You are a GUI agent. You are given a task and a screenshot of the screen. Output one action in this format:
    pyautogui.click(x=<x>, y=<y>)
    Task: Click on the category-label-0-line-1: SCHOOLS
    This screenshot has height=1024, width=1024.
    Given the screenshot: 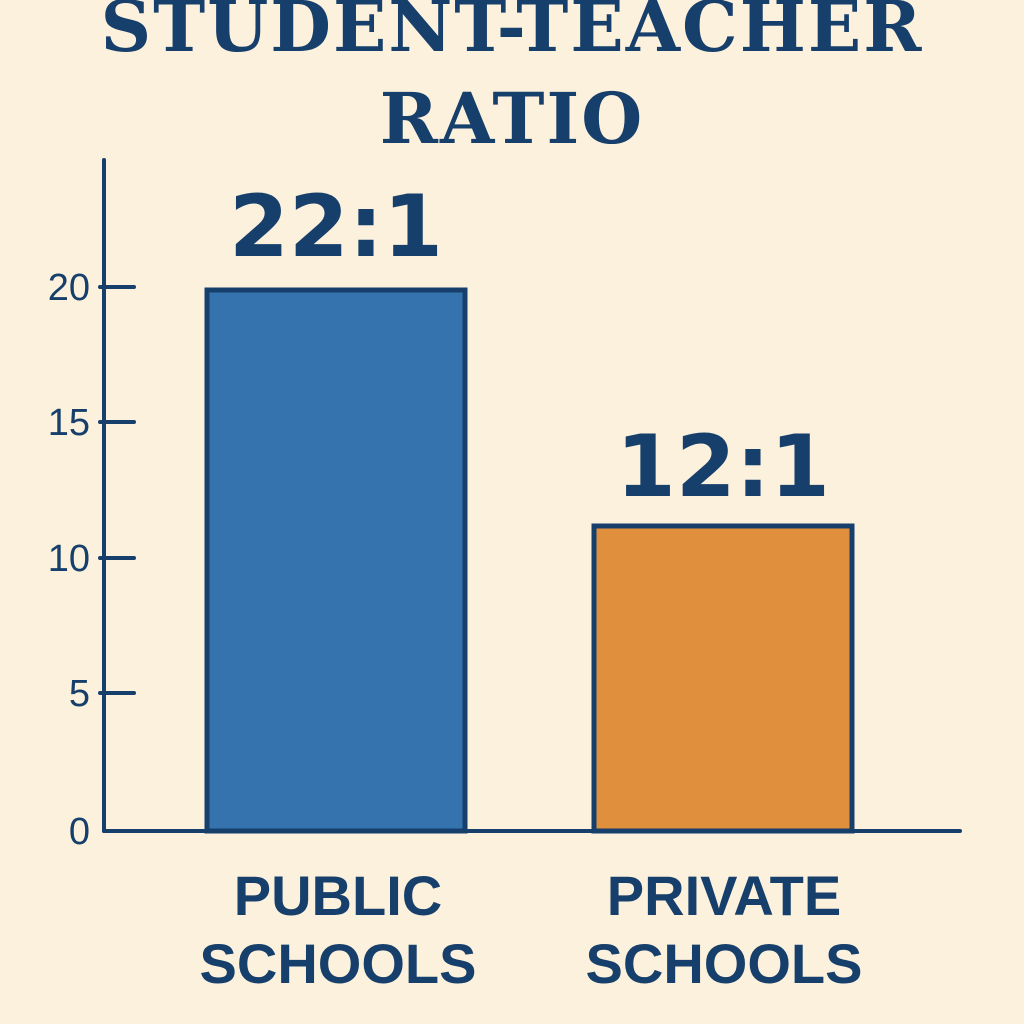 What is the action you would take?
    pyautogui.click(x=338, y=963)
    